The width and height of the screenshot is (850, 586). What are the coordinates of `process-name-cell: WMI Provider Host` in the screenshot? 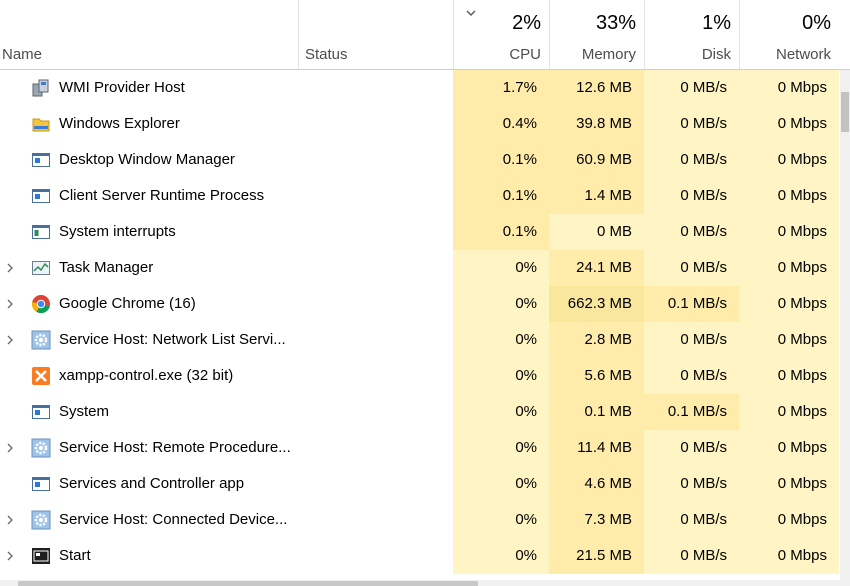 It's located at (149, 88).